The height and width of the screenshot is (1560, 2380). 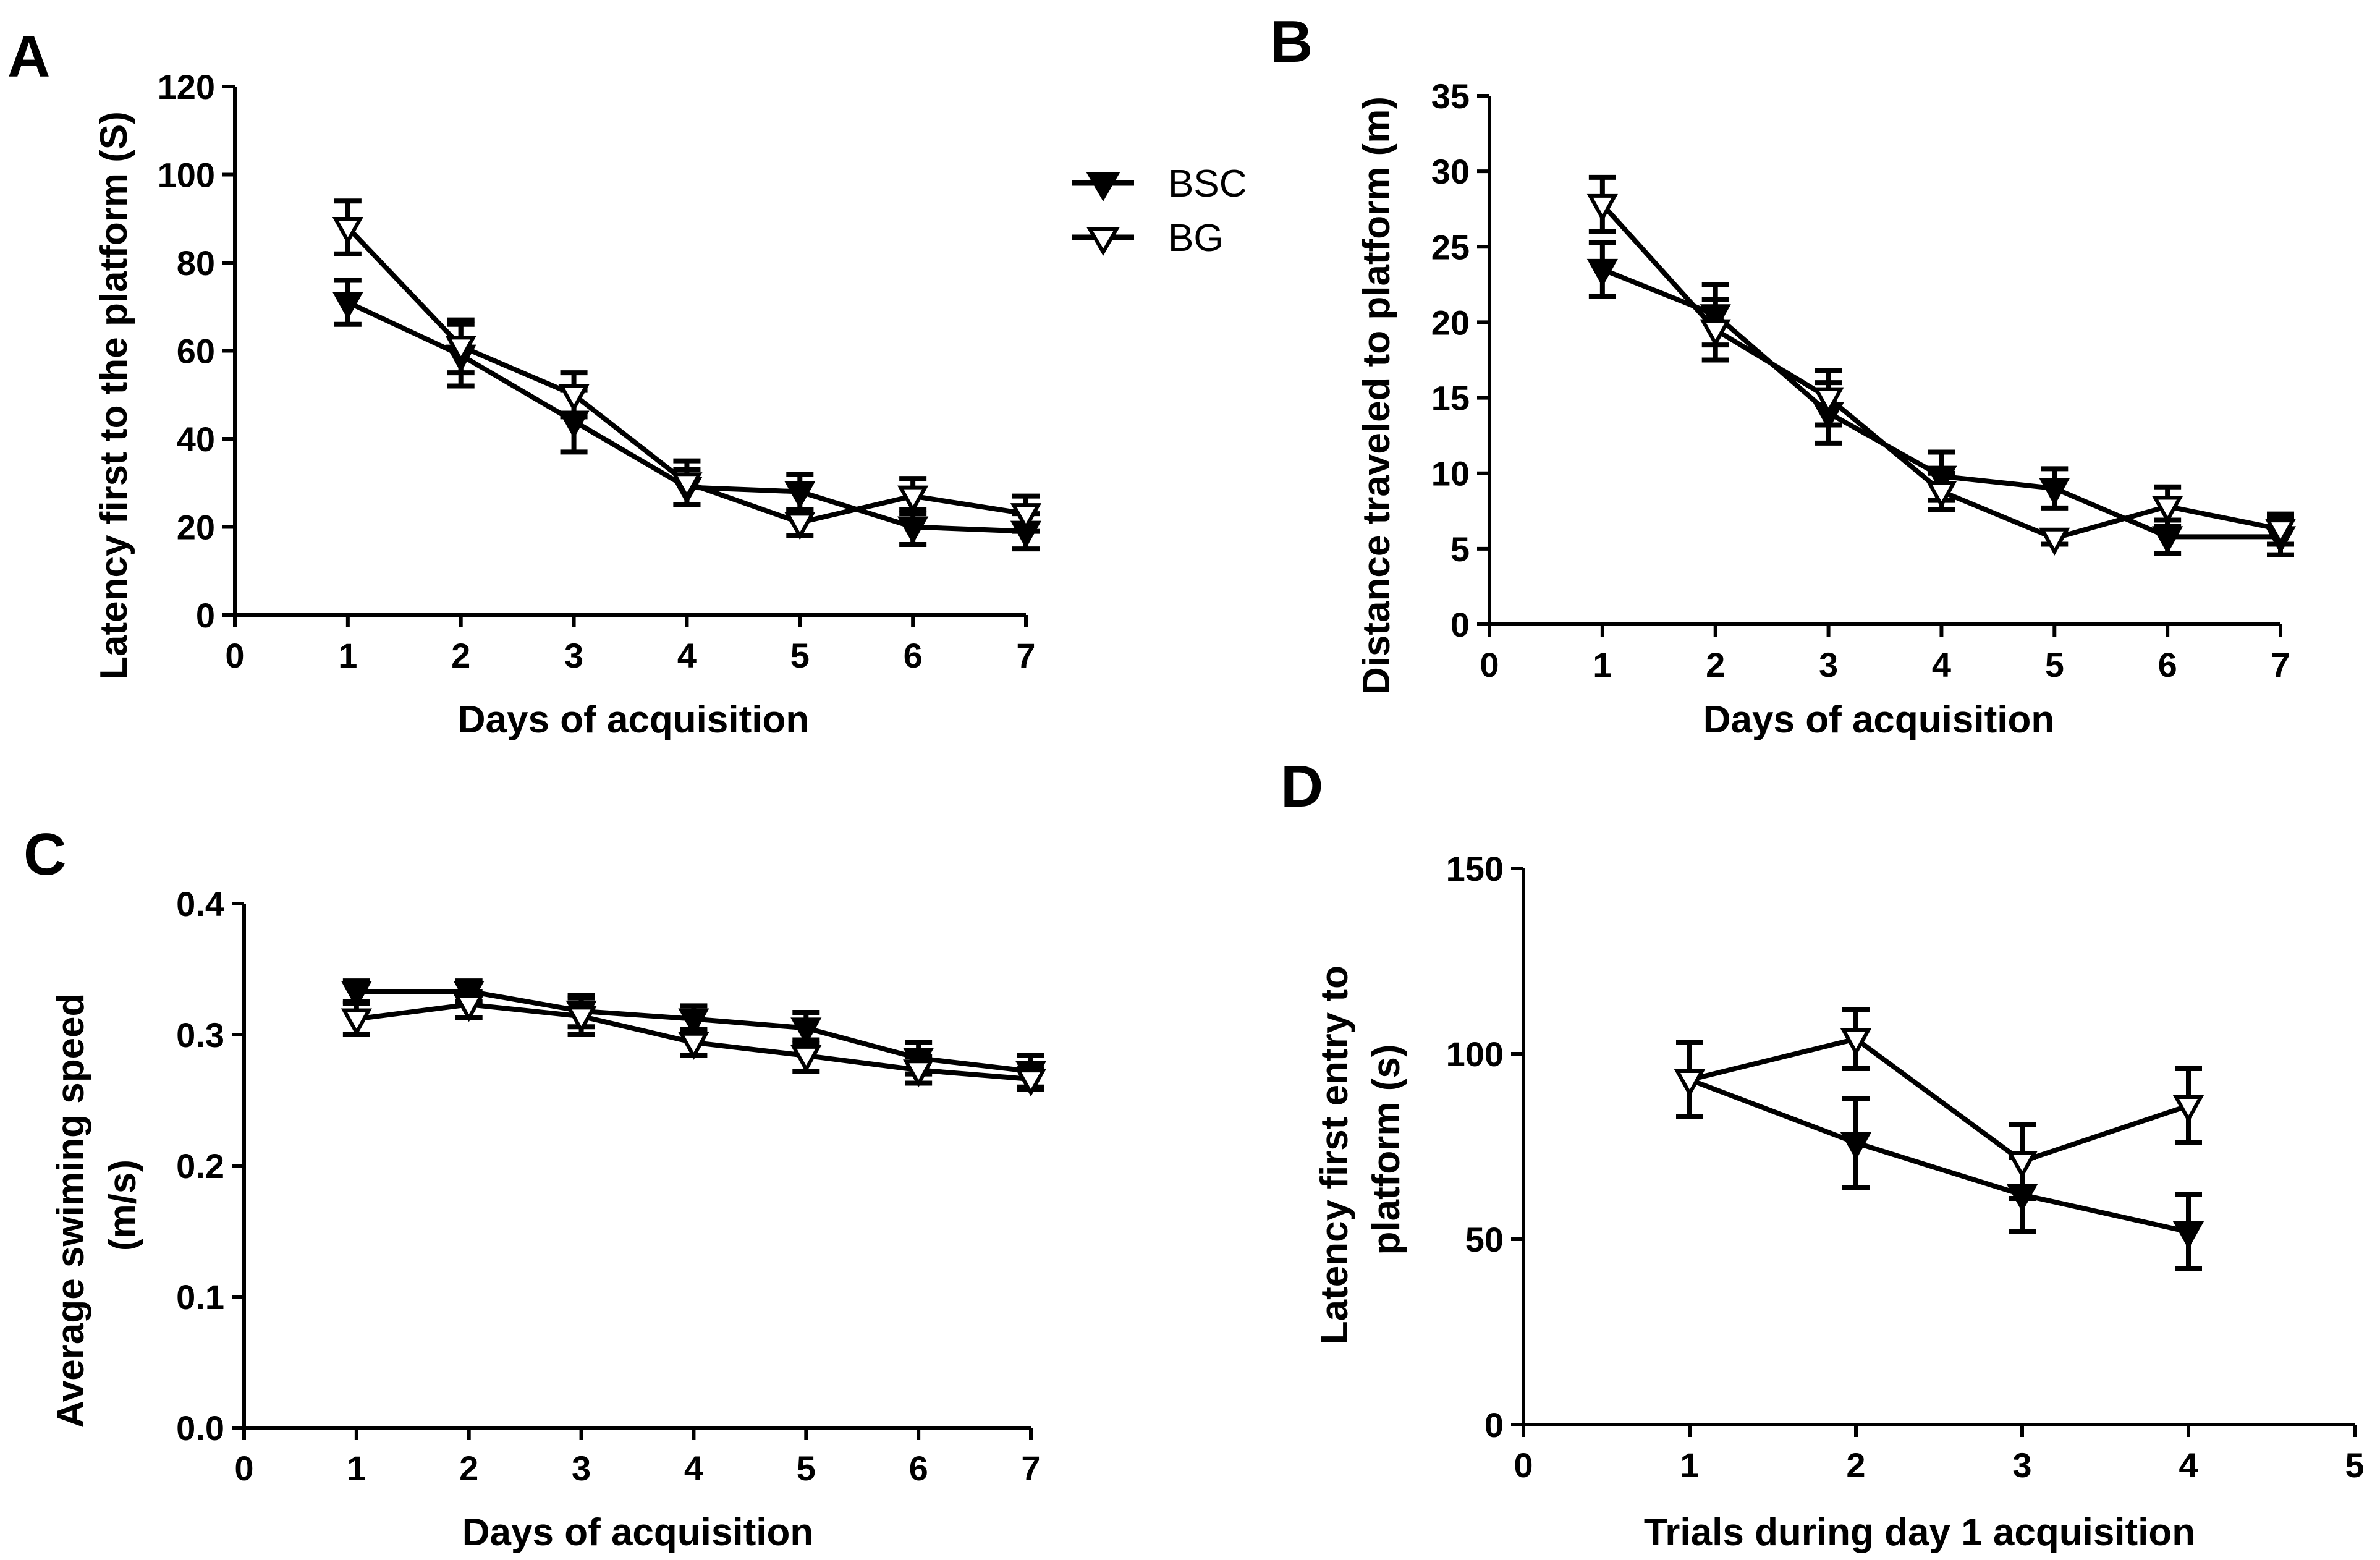 What do you see at coordinates (1451, 398) in the screenshot?
I see `panel-b-y-tick-label: 15` at bounding box center [1451, 398].